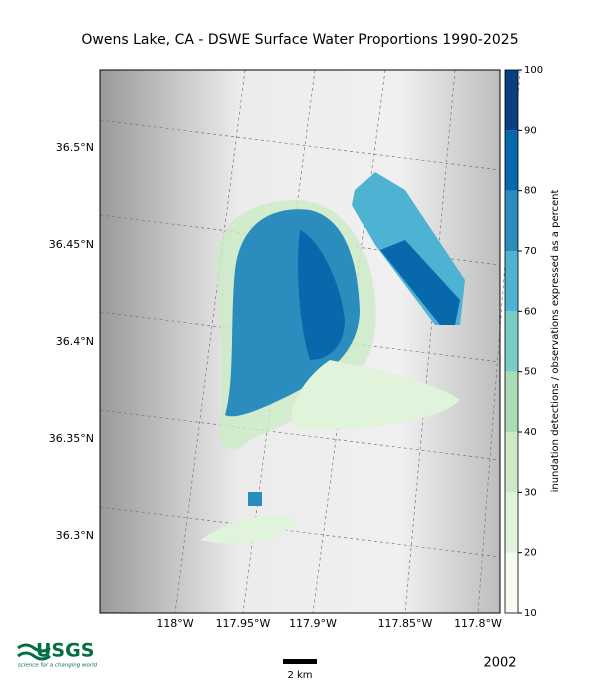  What do you see at coordinates (299, 675) in the screenshot?
I see `scale-label: 2 km` at bounding box center [299, 675].